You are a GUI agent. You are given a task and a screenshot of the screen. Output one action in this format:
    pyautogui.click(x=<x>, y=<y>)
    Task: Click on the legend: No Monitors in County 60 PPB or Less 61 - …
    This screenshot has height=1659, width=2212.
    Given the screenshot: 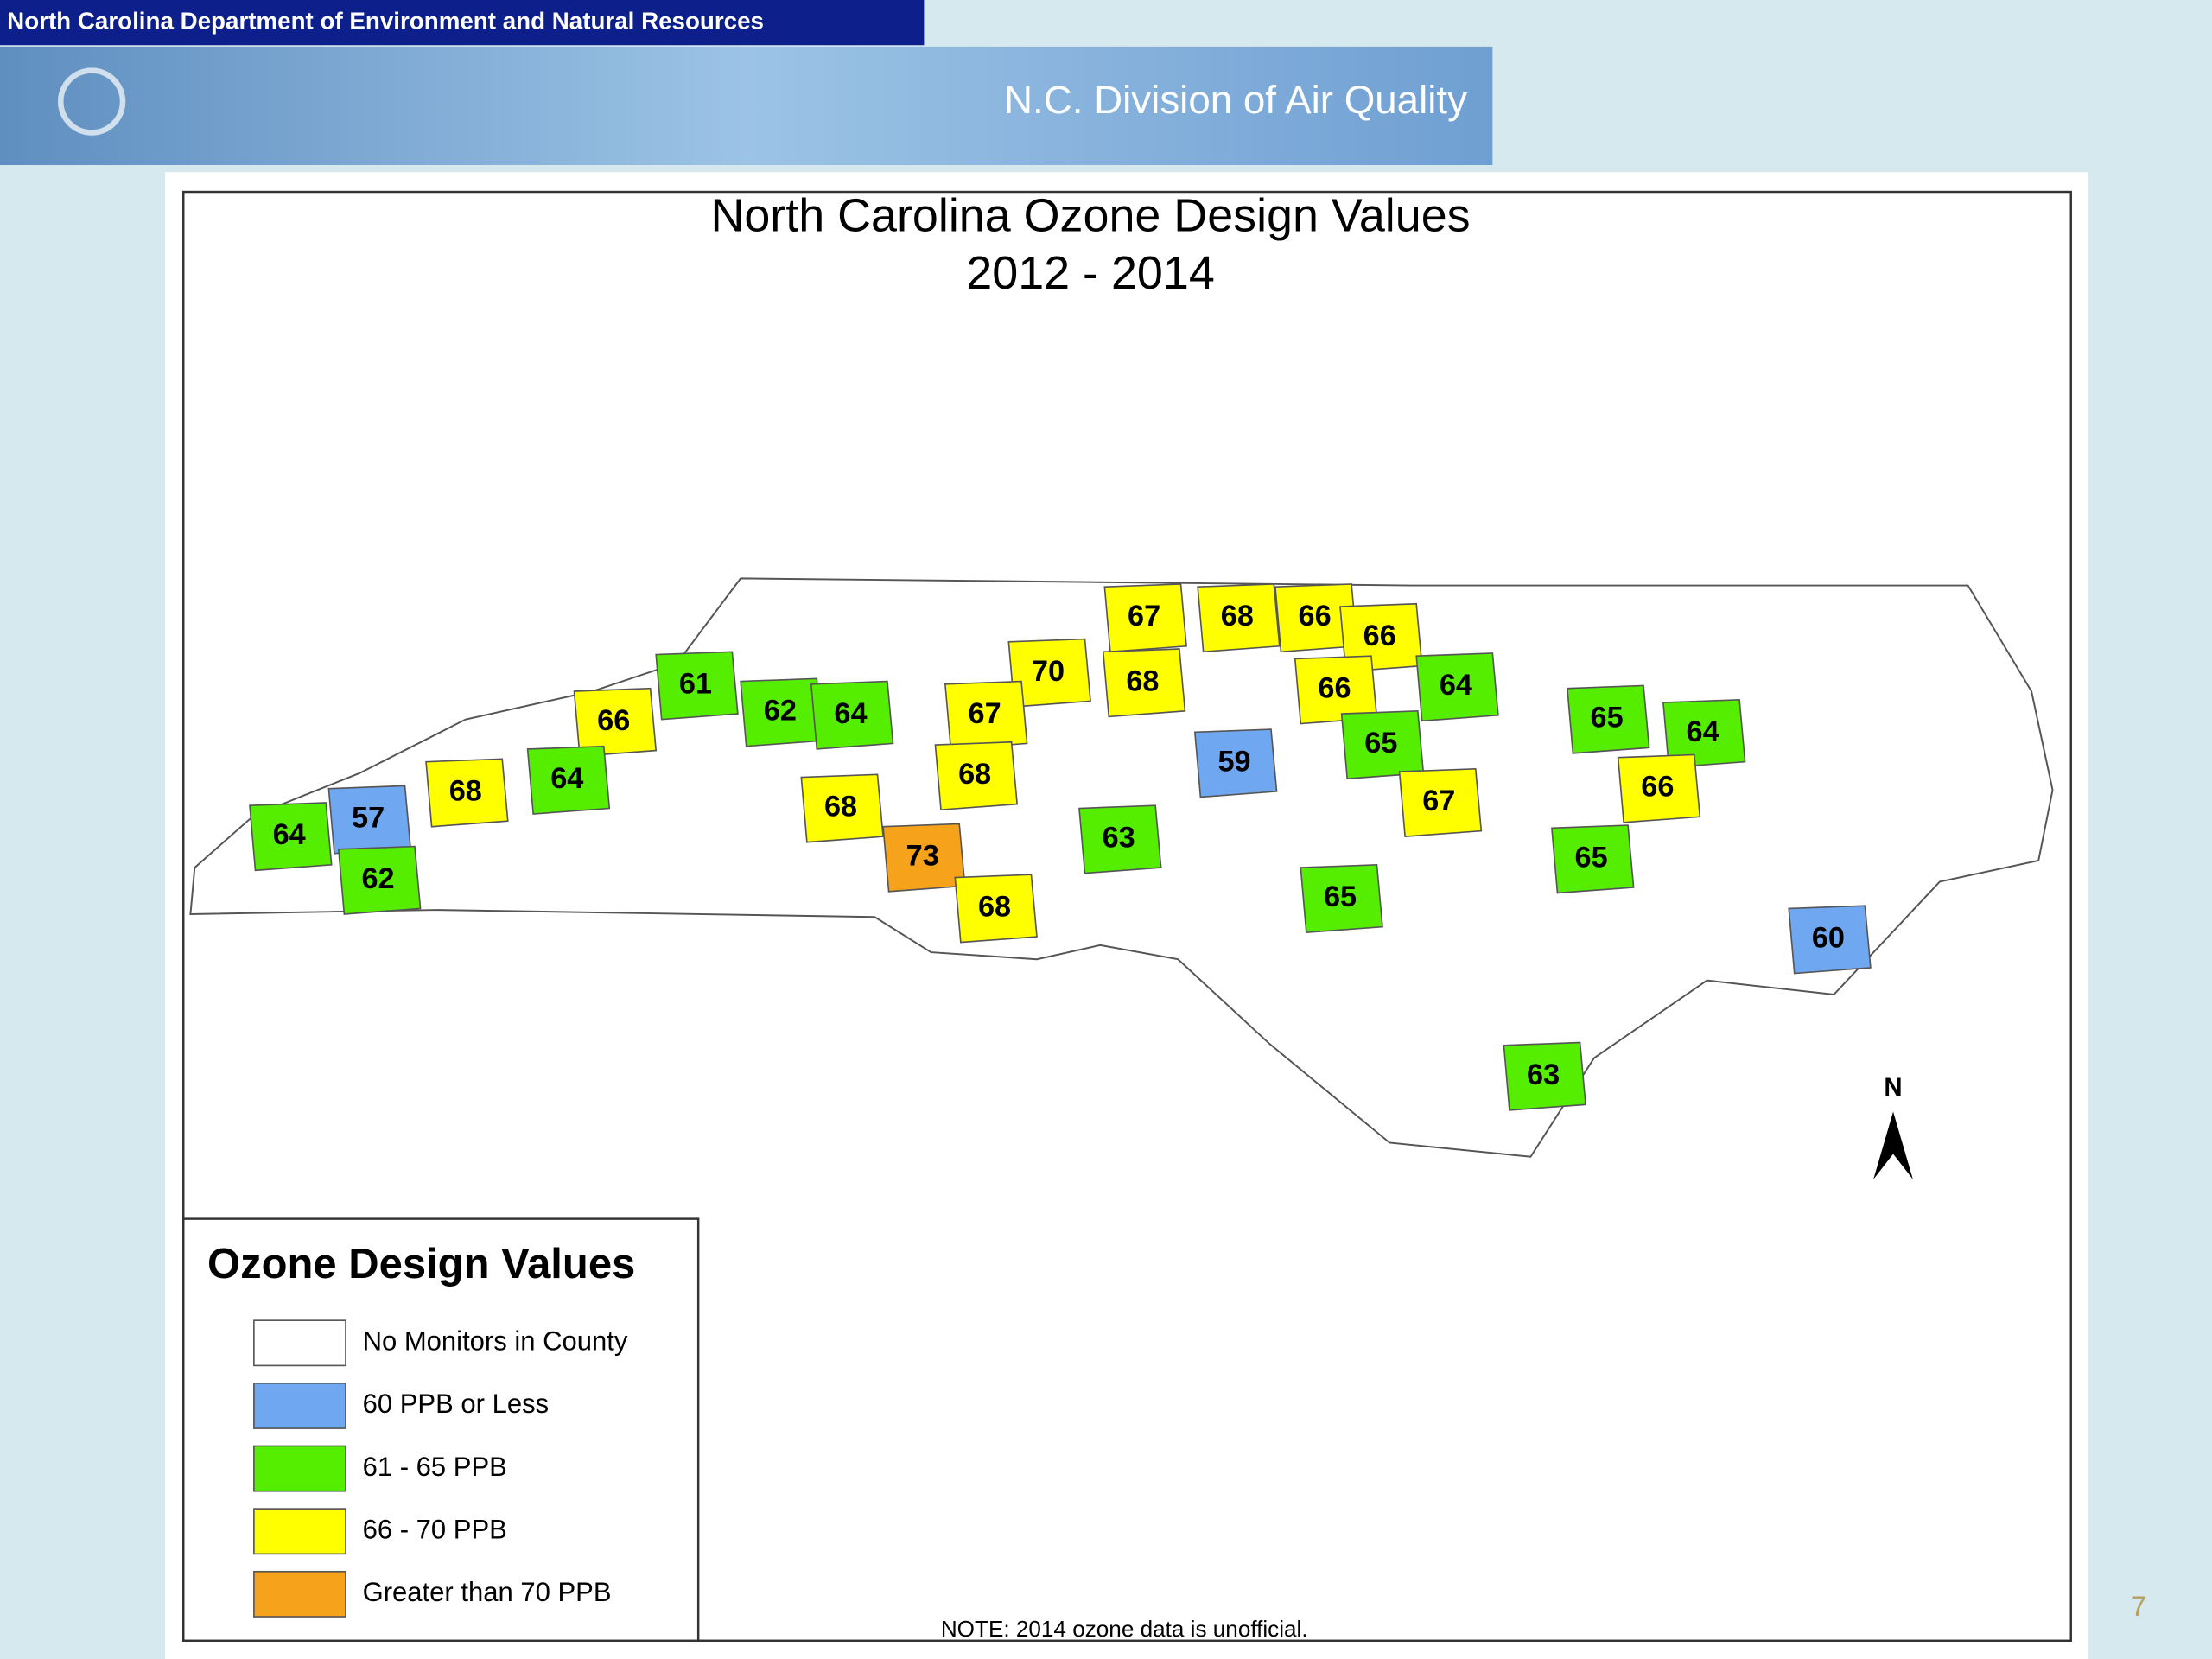 What is the action you would take?
    pyautogui.click(x=440, y=1468)
    